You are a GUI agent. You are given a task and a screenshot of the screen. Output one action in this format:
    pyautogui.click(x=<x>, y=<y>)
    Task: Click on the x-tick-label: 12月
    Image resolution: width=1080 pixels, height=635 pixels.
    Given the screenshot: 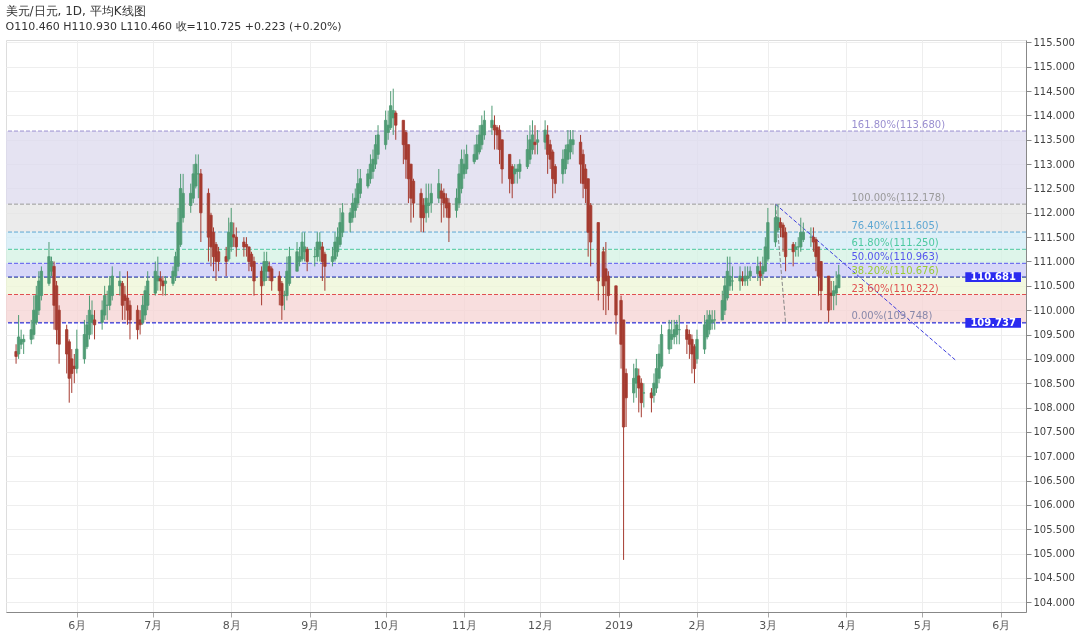 What is the action you would take?
    pyautogui.click(x=541, y=625)
    